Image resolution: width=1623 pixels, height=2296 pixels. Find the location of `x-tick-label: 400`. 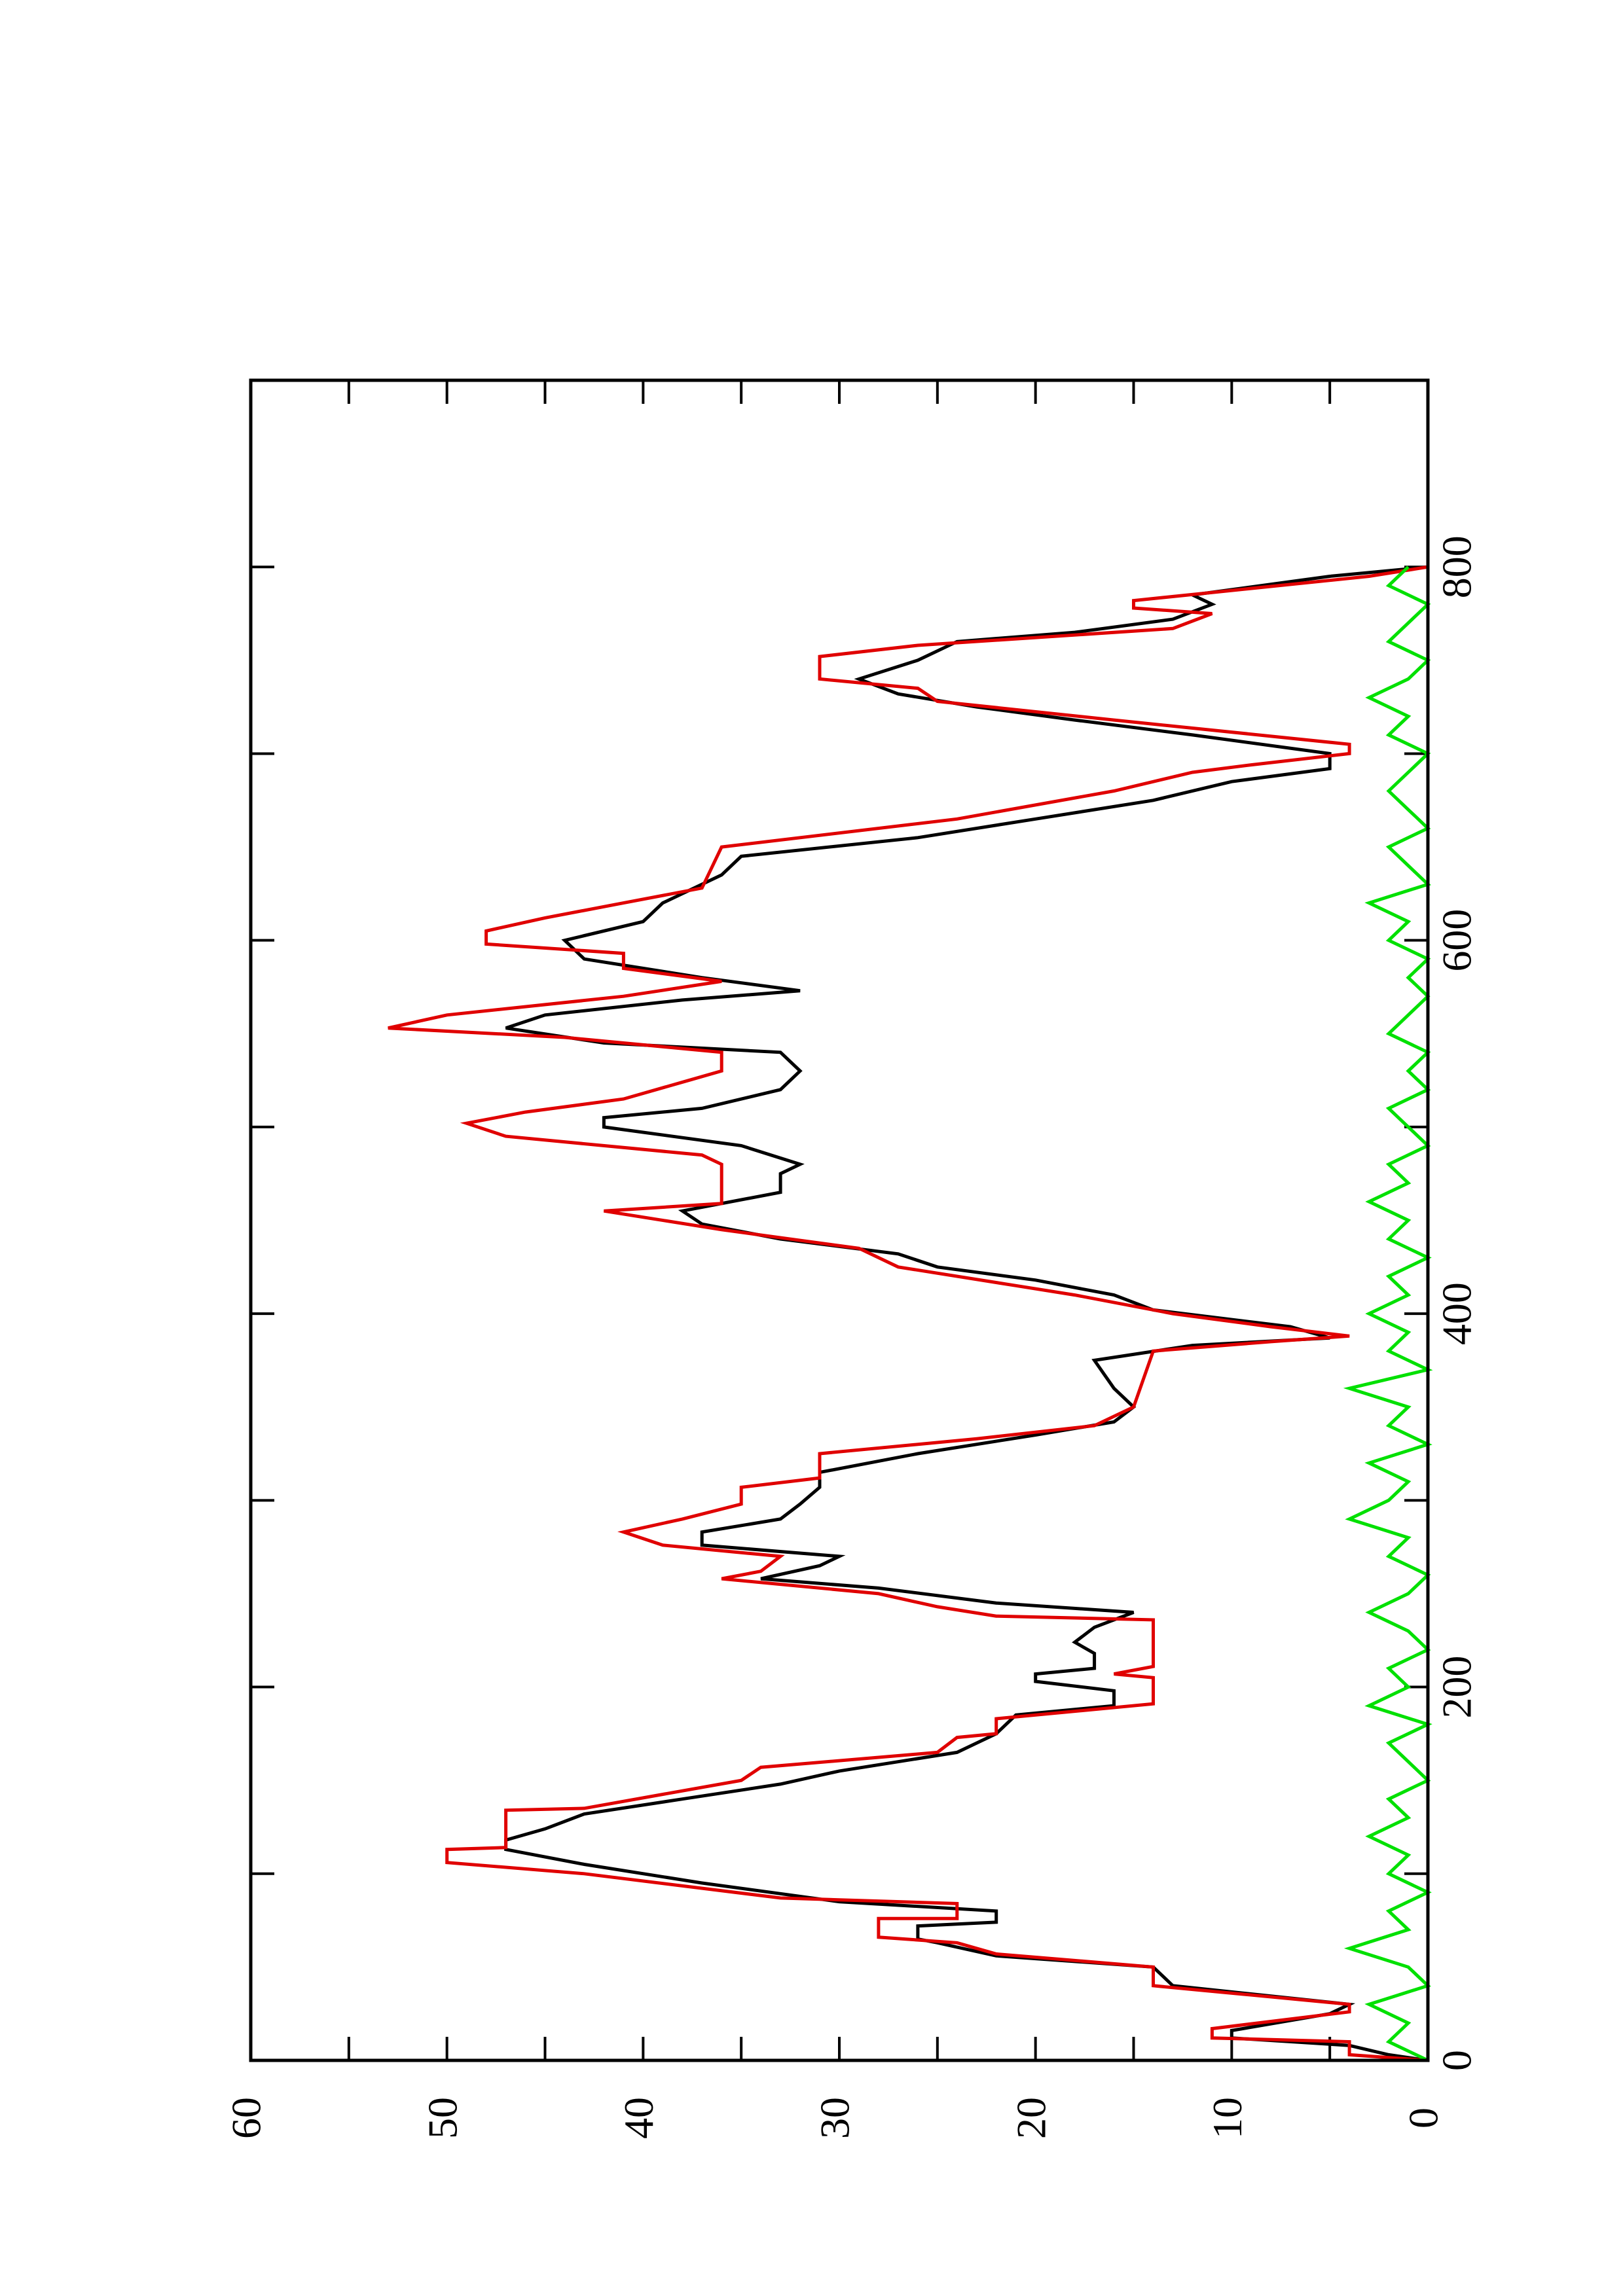

x-tick-label: 400 is located at coordinates (1457, 1313).